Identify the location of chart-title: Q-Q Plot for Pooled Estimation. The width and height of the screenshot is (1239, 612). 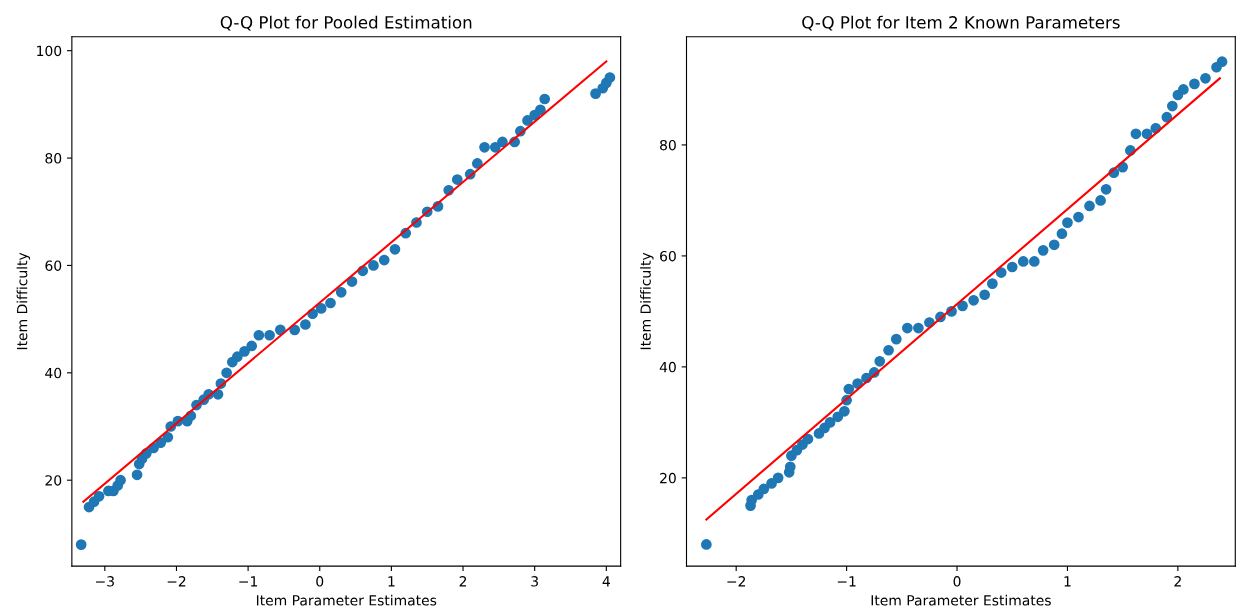
(346, 23).